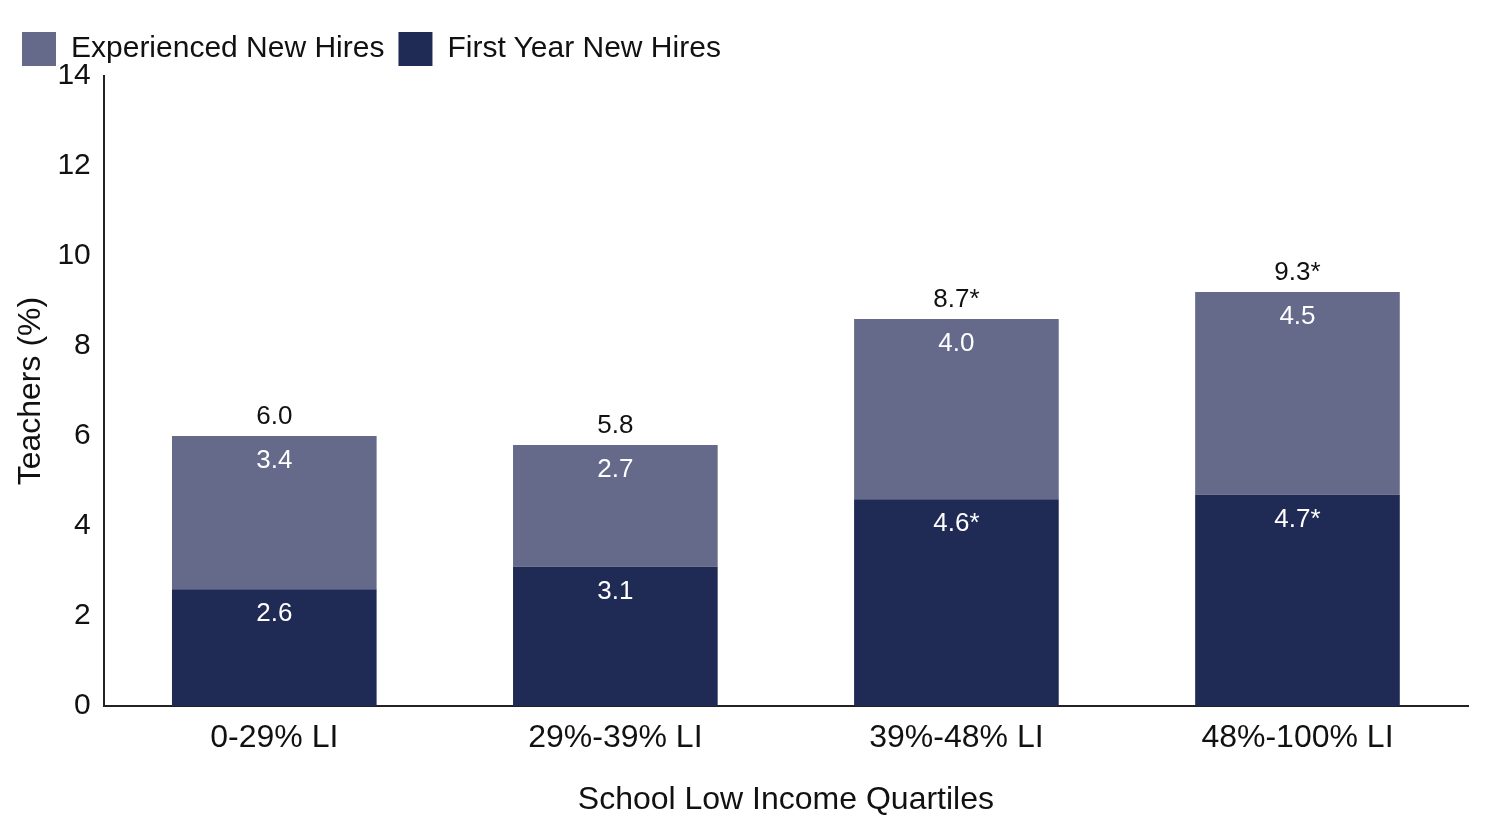 This screenshot has height=837, width=1499. Describe the element at coordinates (1297, 517) in the screenshot. I see `data-label: 4.7*` at that location.